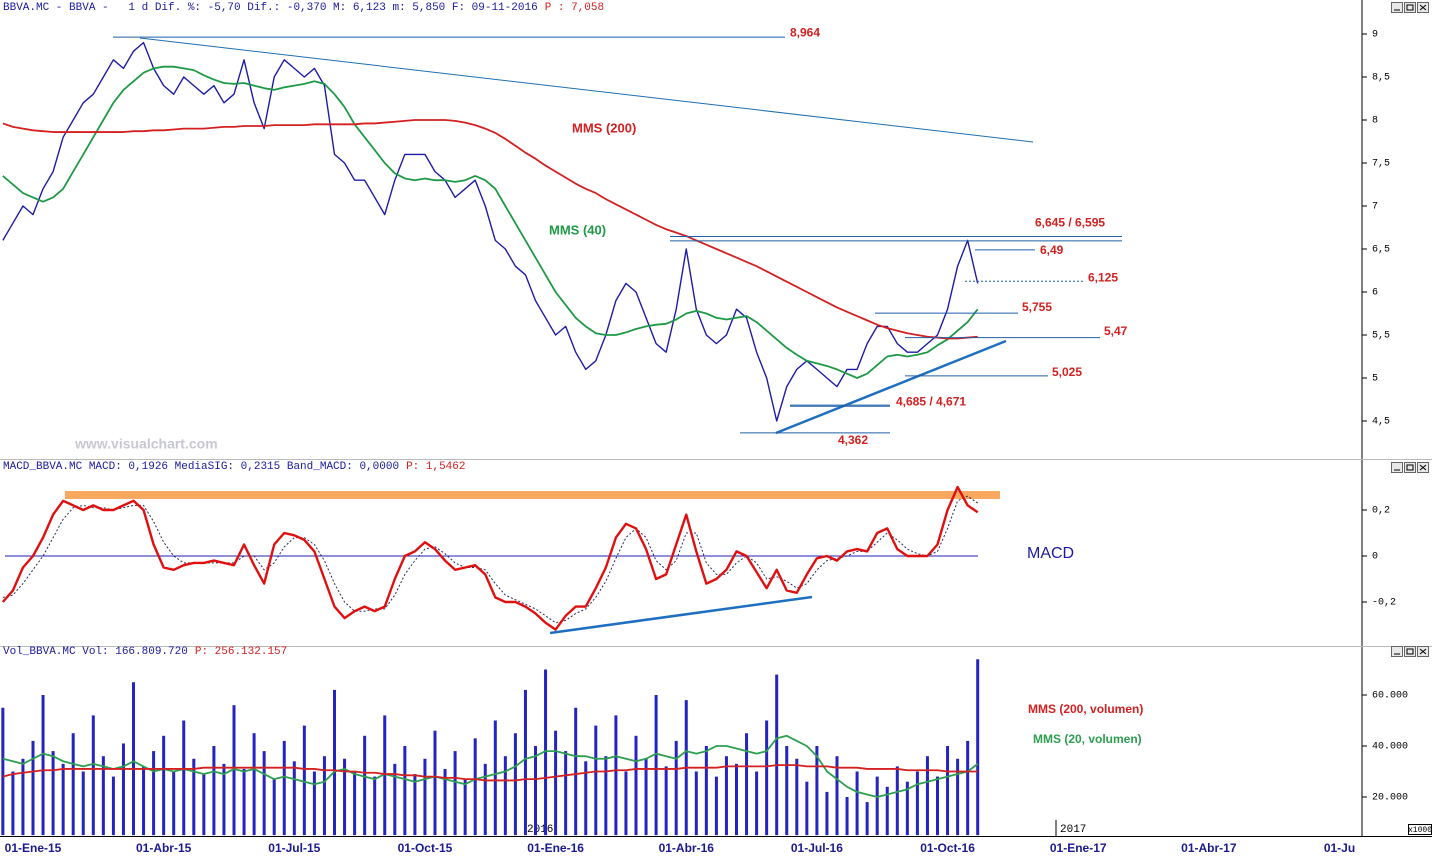 The height and width of the screenshot is (857, 1432). What do you see at coordinates (1375, 35) in the screenshot?
I see `y-tick-label: 9` at bounding box center [1375, 35].